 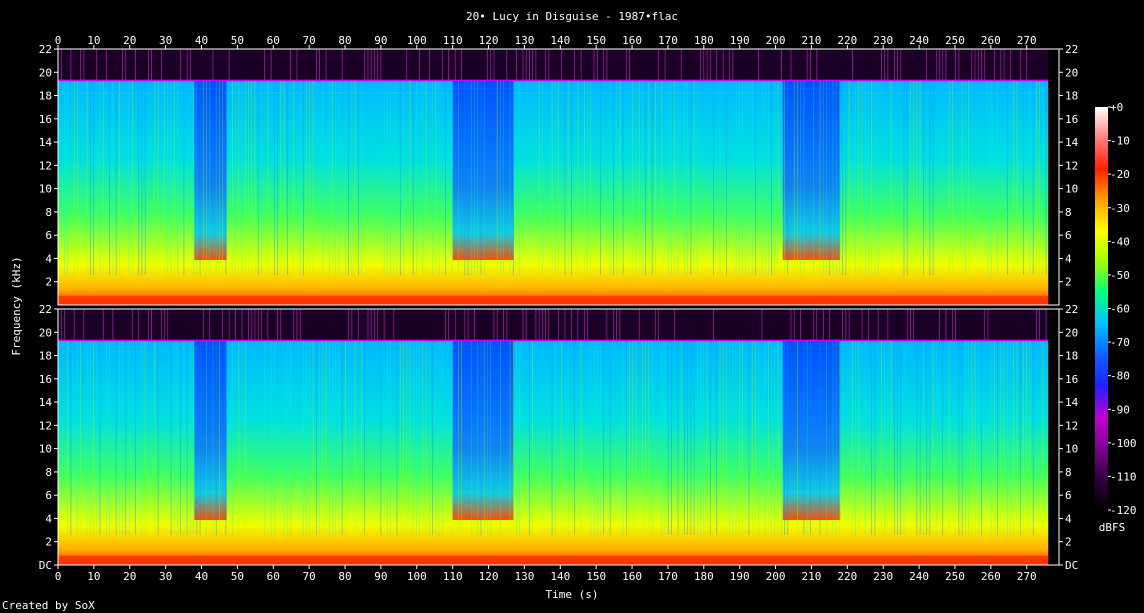 What do you see at coordinates (1120, 208) in the screenshot?
I see `colorbar-tick-label: -30` at bounding box center [1120, 208].